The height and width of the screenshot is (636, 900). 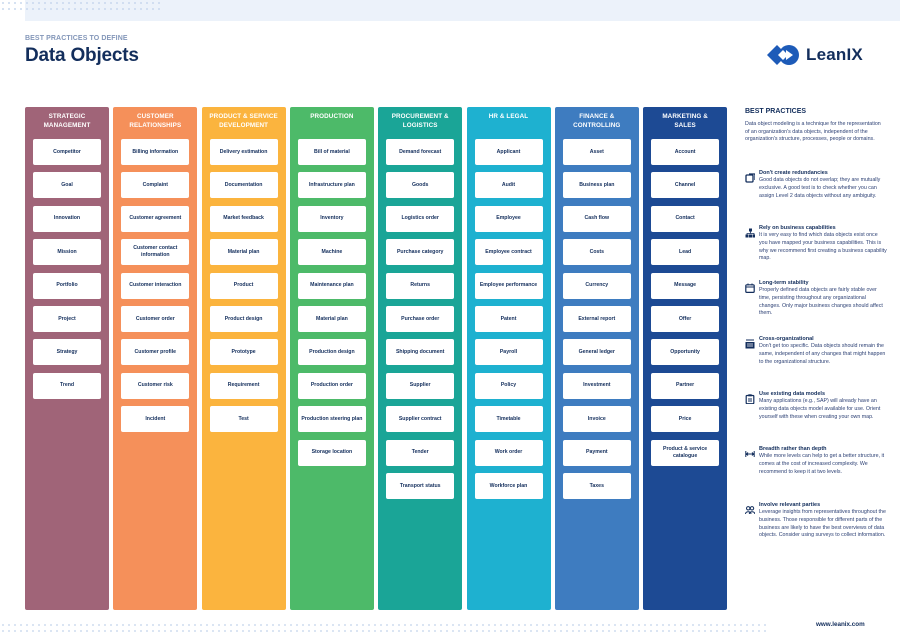 What do you see at coordinates (685, 185) in the screenshot?
I see `data-object-card: Channel` at bounding box center [685, 185].